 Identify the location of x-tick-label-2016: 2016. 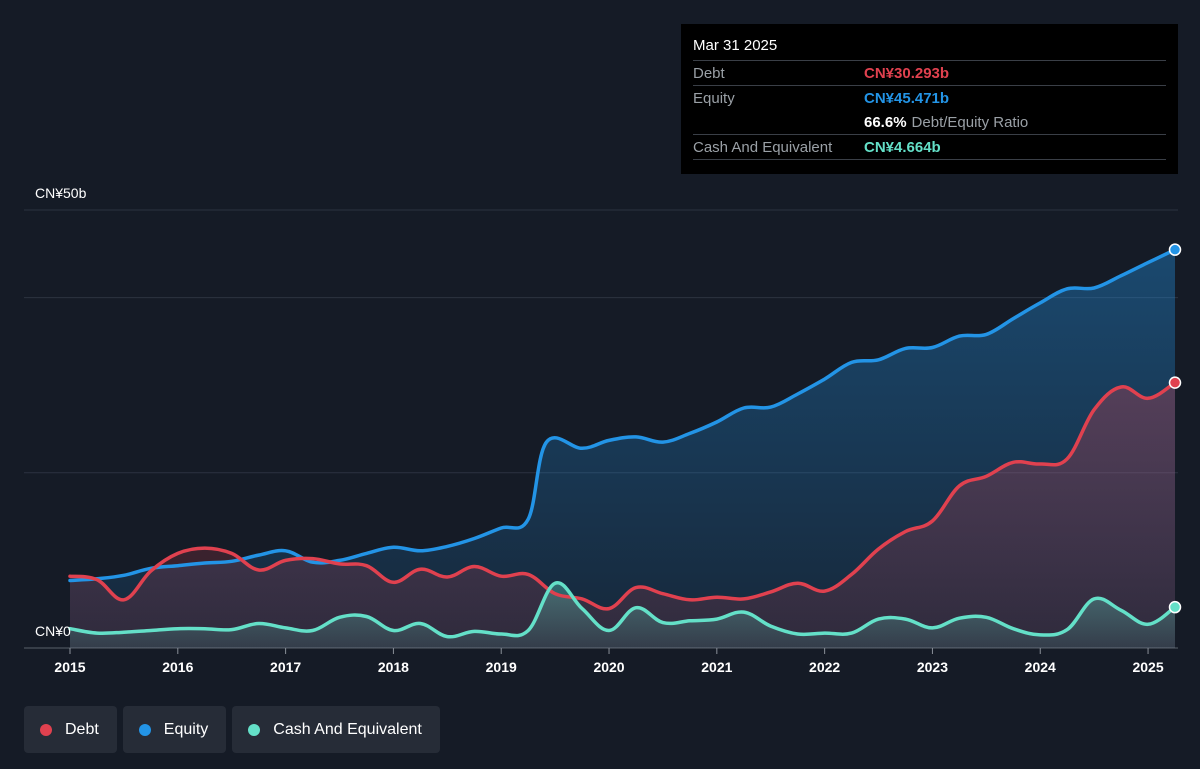
(177, 667).